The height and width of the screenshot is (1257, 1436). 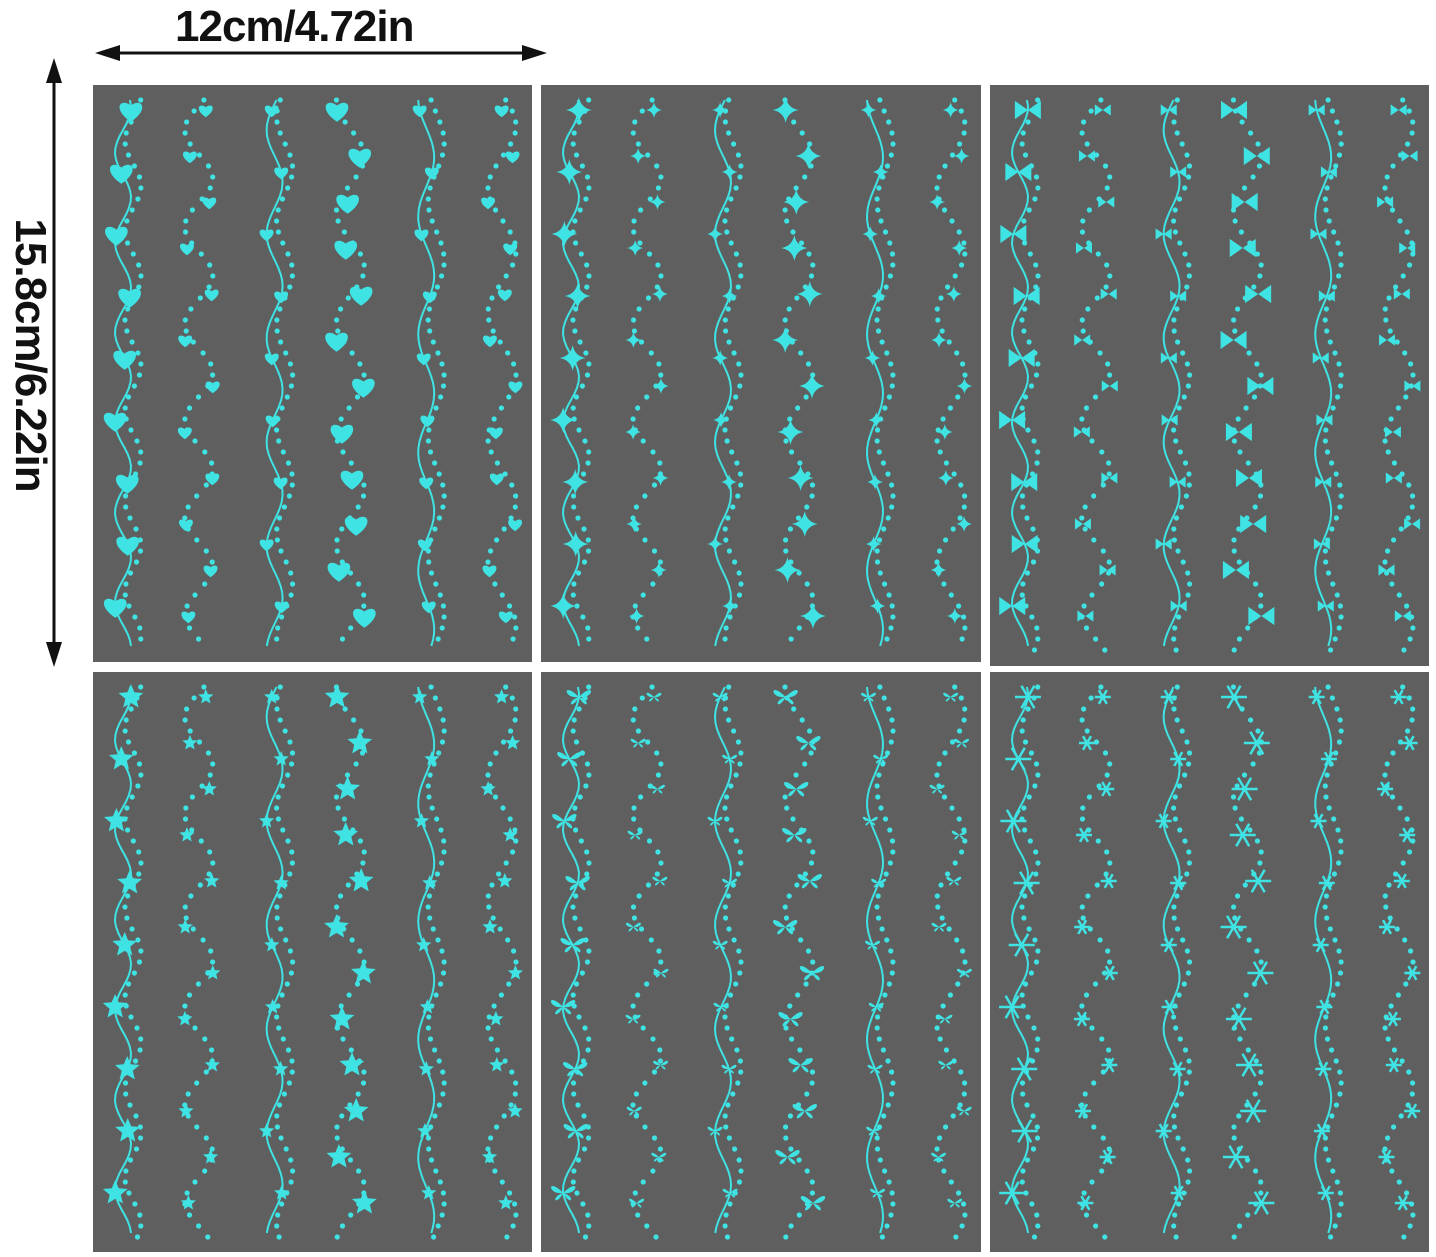 What do you see at coordinates (1209, 962) in the screenshot?
I see `tattoo-sheet-snowflakes` at bounding box center [1209, 962].